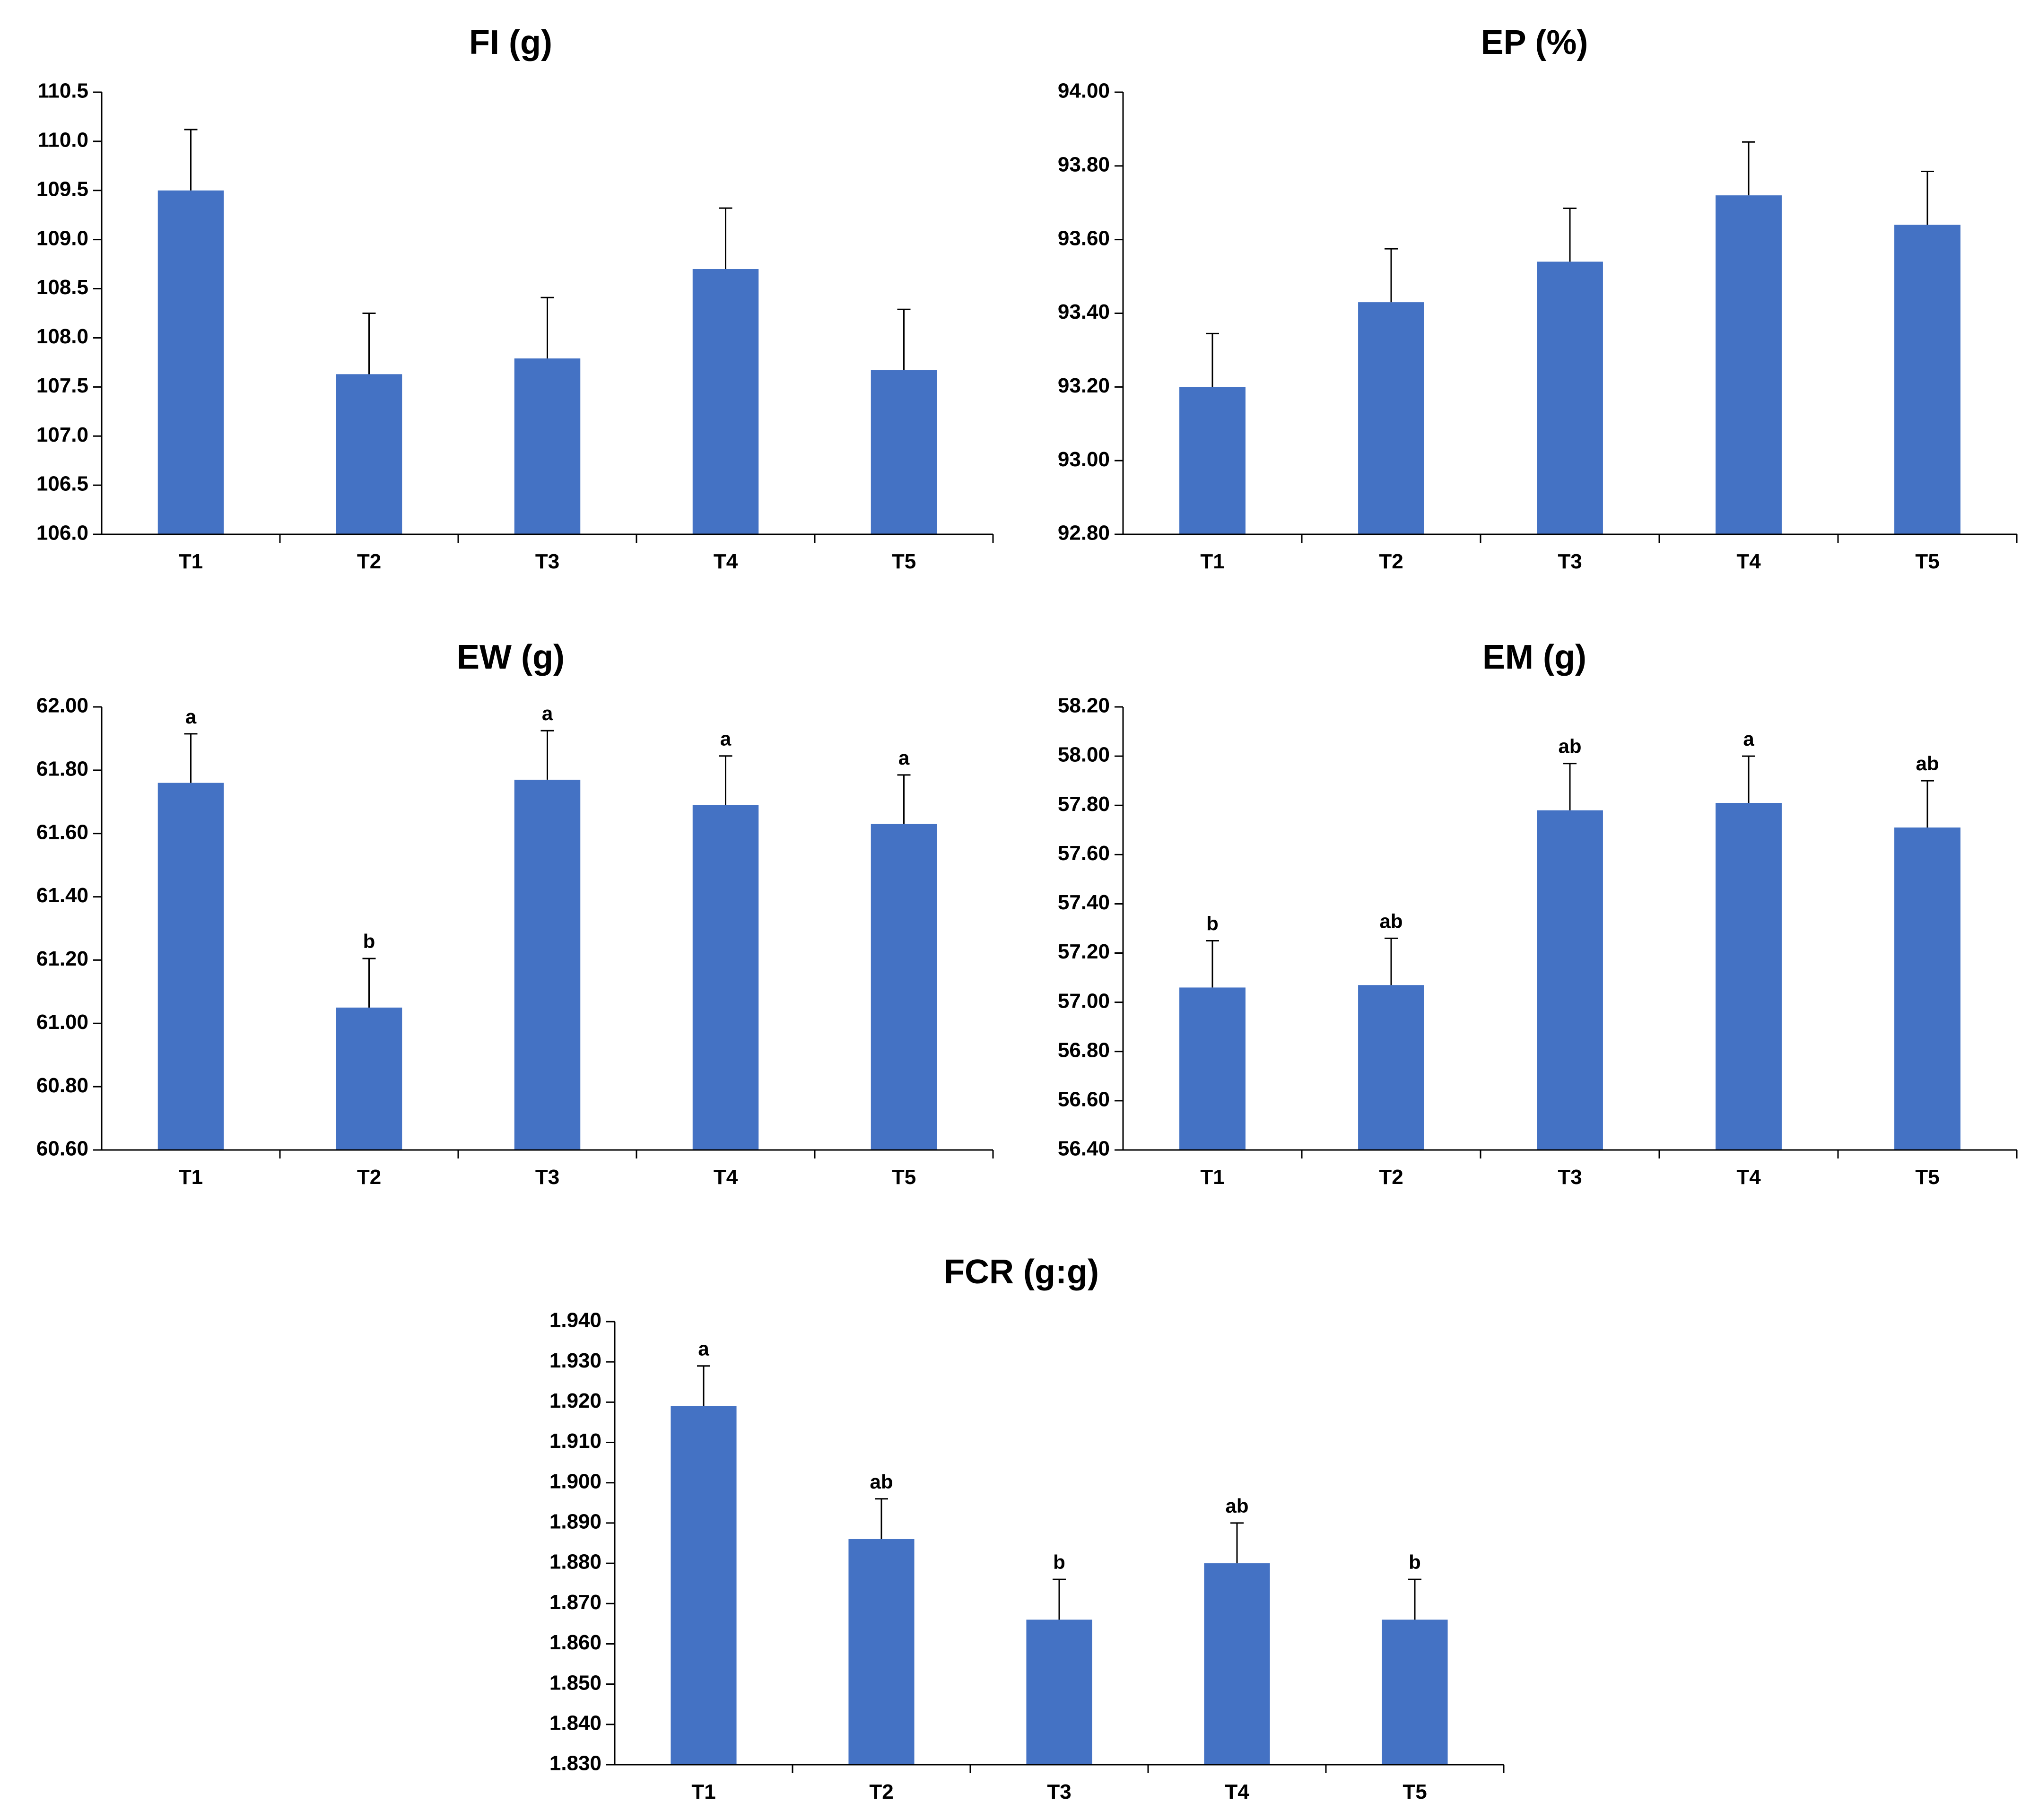  I want to click on y-tick-label: 106.5, so click(62, 484).